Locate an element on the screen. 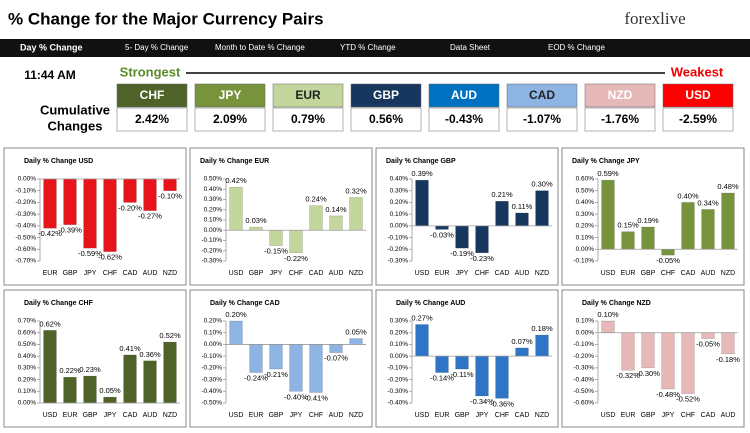 The width and height of the screenshot is (750, 433). tab: EOD % Change is located at coordinates (576, 47).